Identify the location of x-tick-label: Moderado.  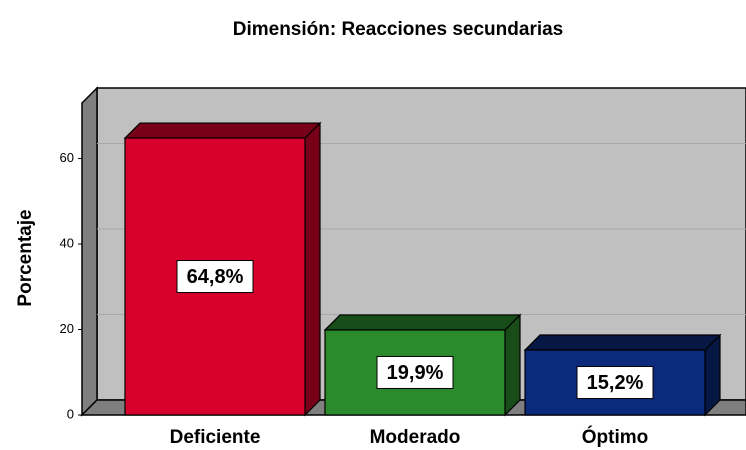
(415, 437).